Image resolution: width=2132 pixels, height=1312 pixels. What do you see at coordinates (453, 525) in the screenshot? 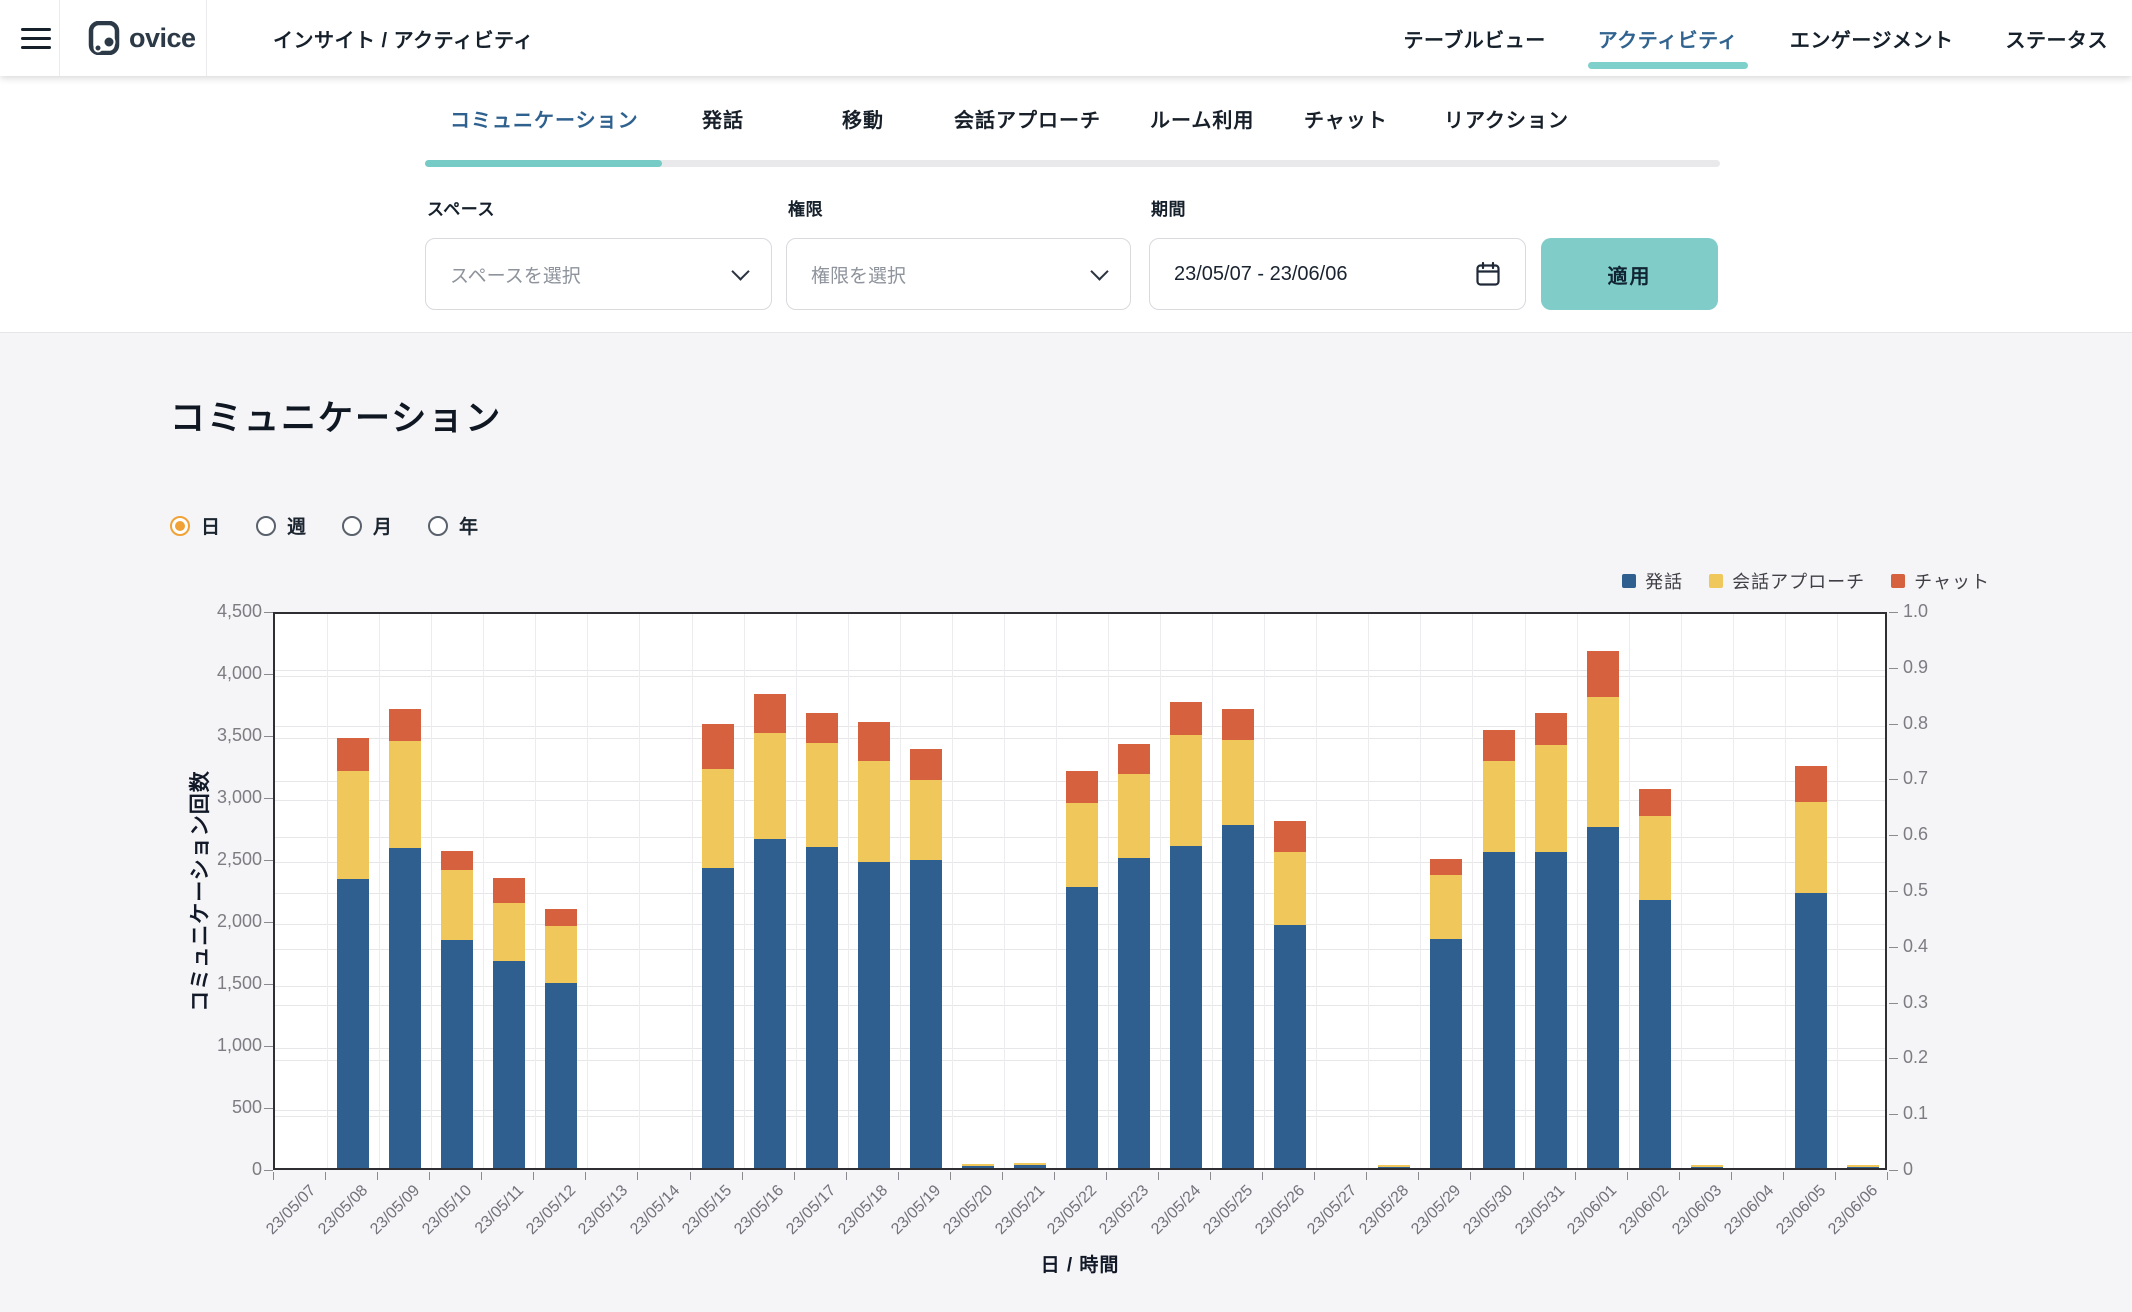
I see `radio-year: 年` at bounding box center [453, 525].